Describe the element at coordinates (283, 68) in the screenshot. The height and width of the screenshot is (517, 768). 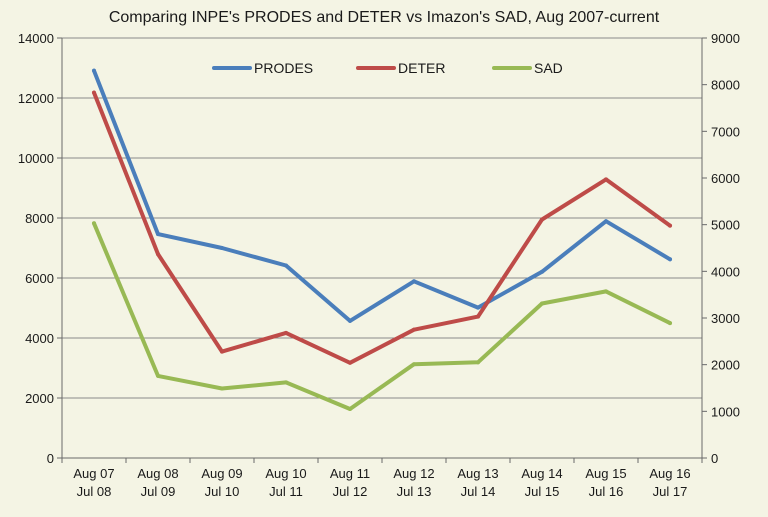
I see `legend-label-prodes: PRODES` at that location.